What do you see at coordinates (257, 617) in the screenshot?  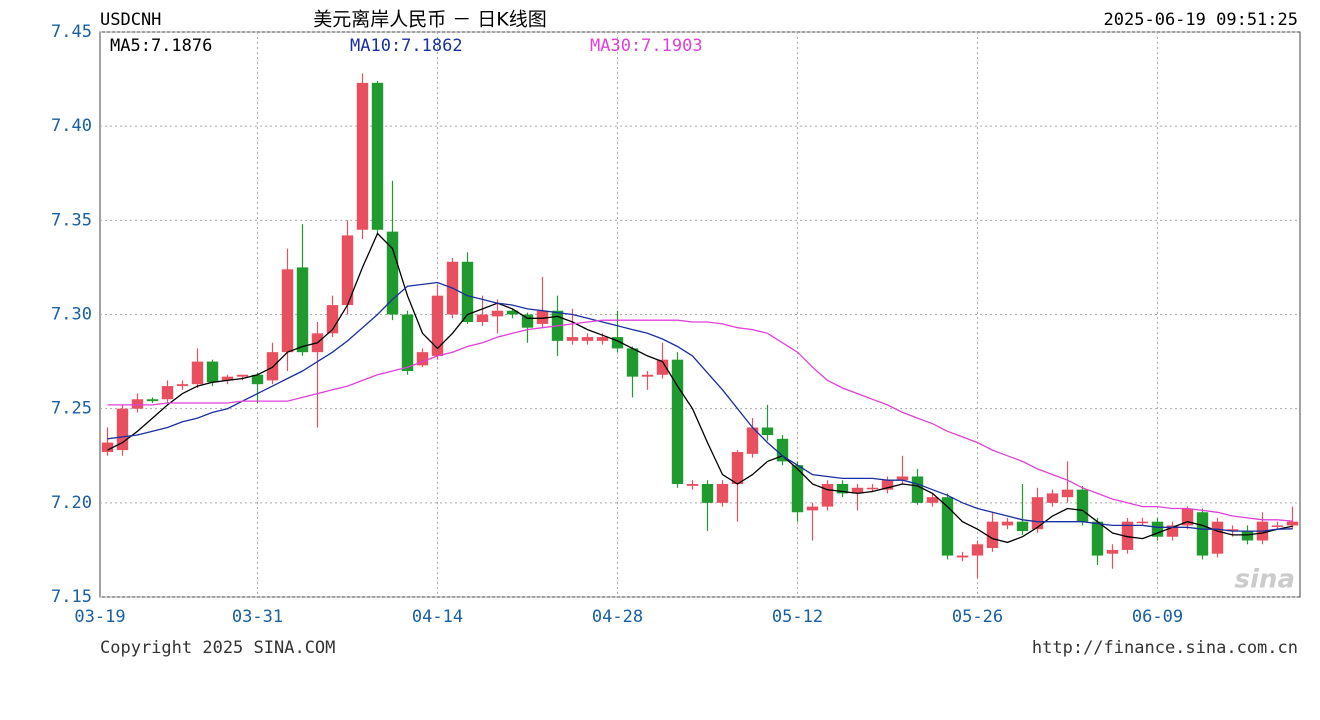 I see `x-tick-label: 03-31` at bounding box center [257, 617].